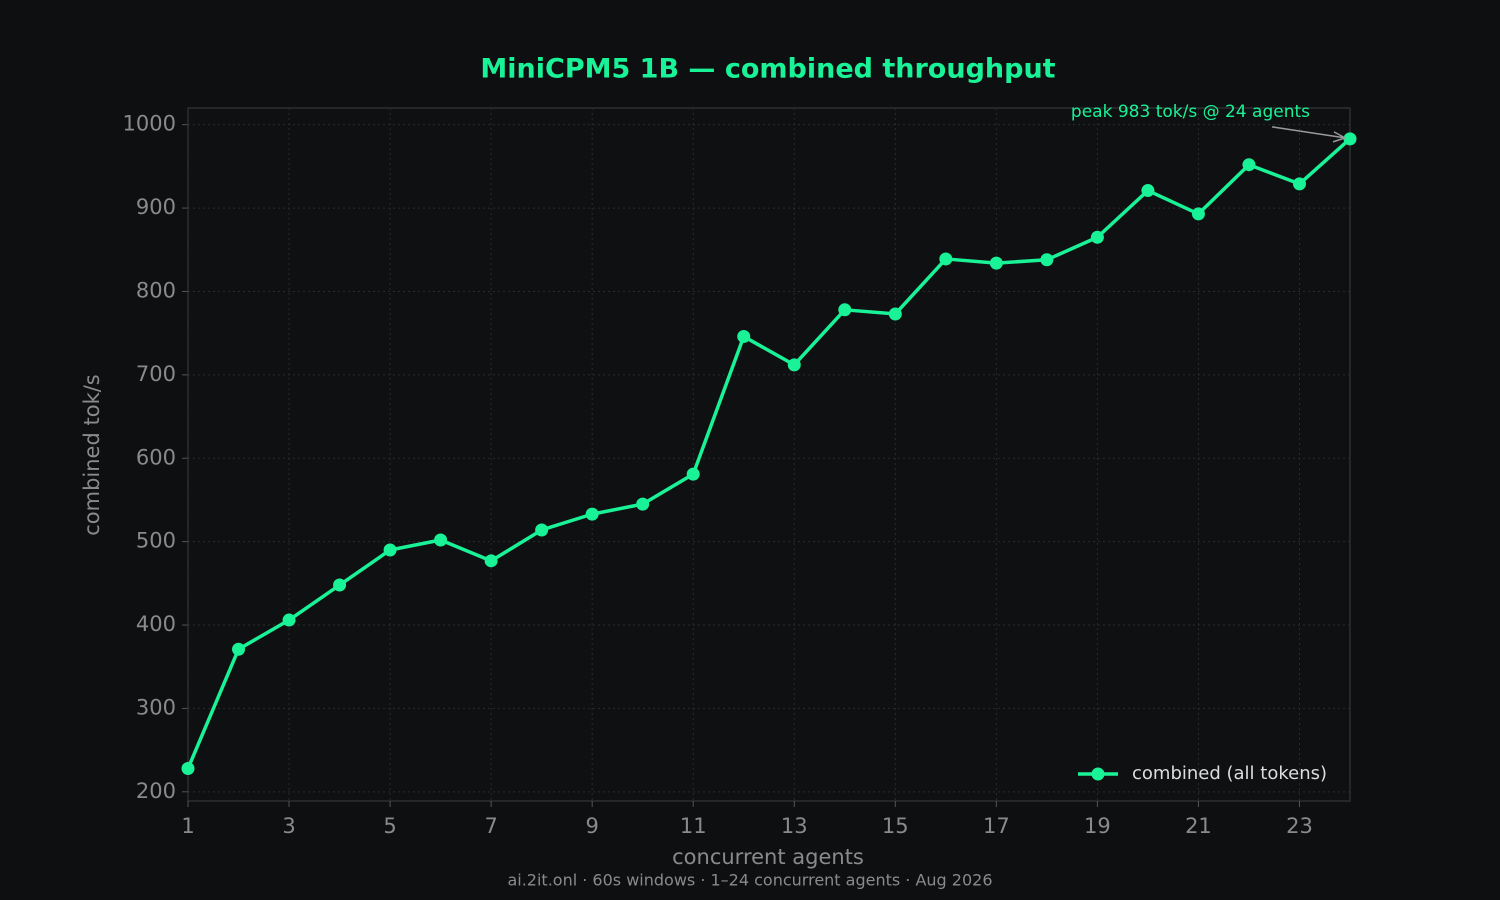  I want to click on x-tick-label: 17, so click(996, 826).